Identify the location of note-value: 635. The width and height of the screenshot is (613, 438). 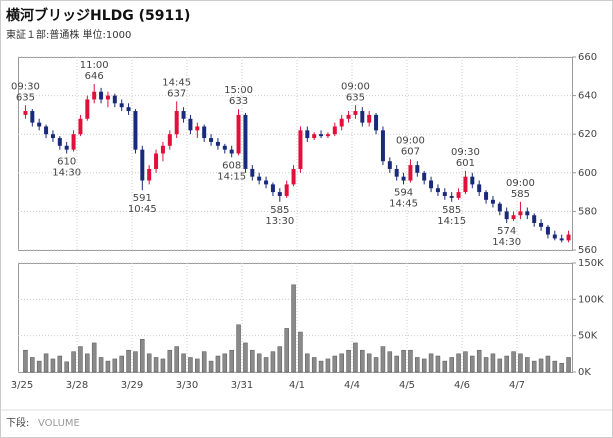
(25, 97).